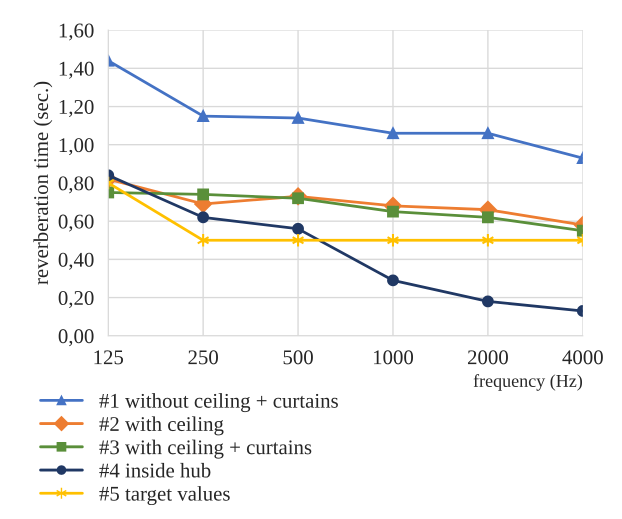  What do you see at coordinates (77, 70) in the screenshot?
I see `y-tick-label: 1,40` at bounding box center [77, 70].